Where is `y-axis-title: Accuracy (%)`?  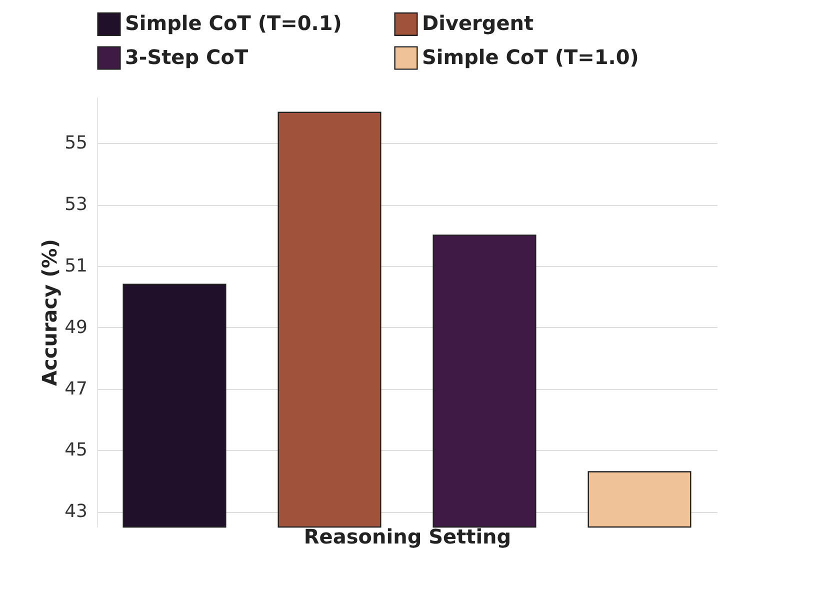 y-axis-title: Accuracy (%) is located at coordinates (50, 312).